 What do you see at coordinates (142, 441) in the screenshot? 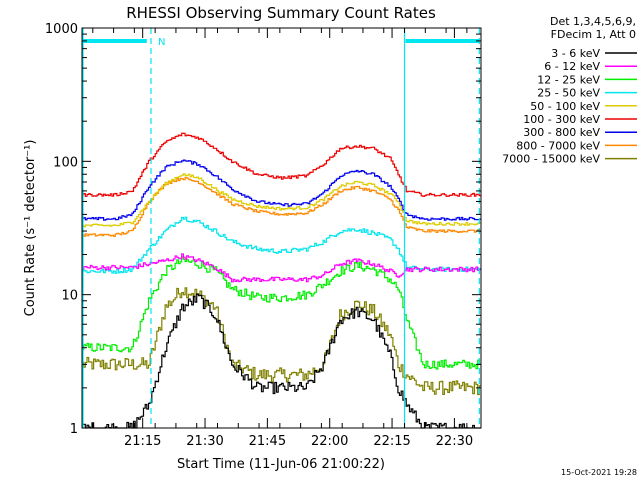
I see `x-tick-label: 21:15` at bounding box center [142, 441].